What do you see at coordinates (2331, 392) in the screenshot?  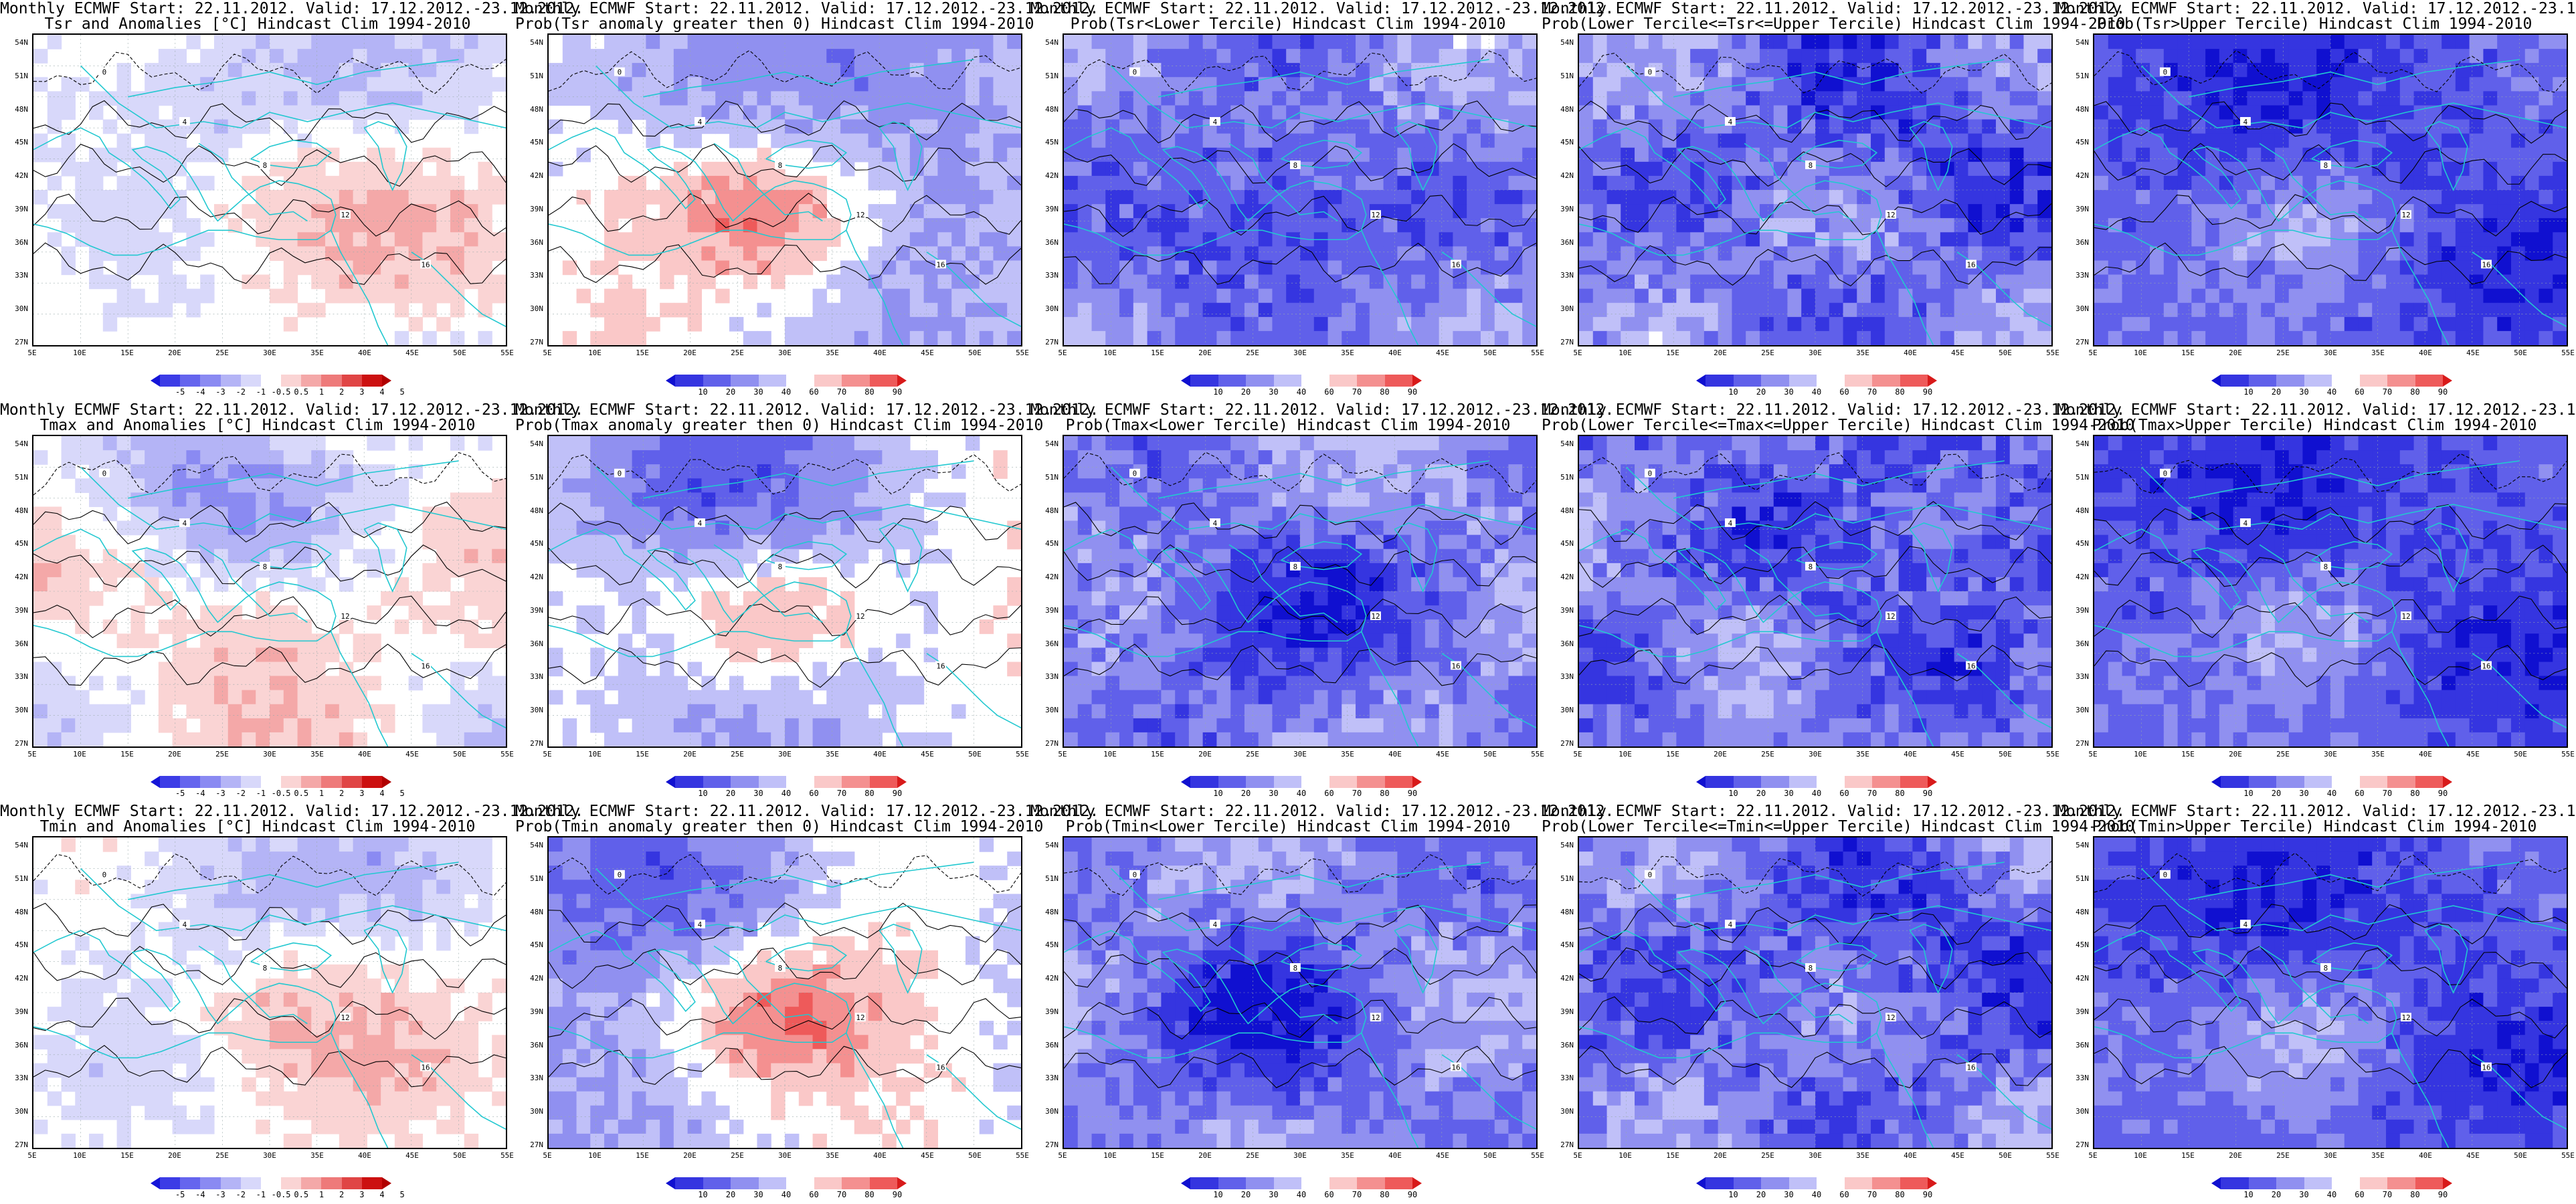 I see `colorbar-tick-label: 40` at bounding box center [2331, 392].